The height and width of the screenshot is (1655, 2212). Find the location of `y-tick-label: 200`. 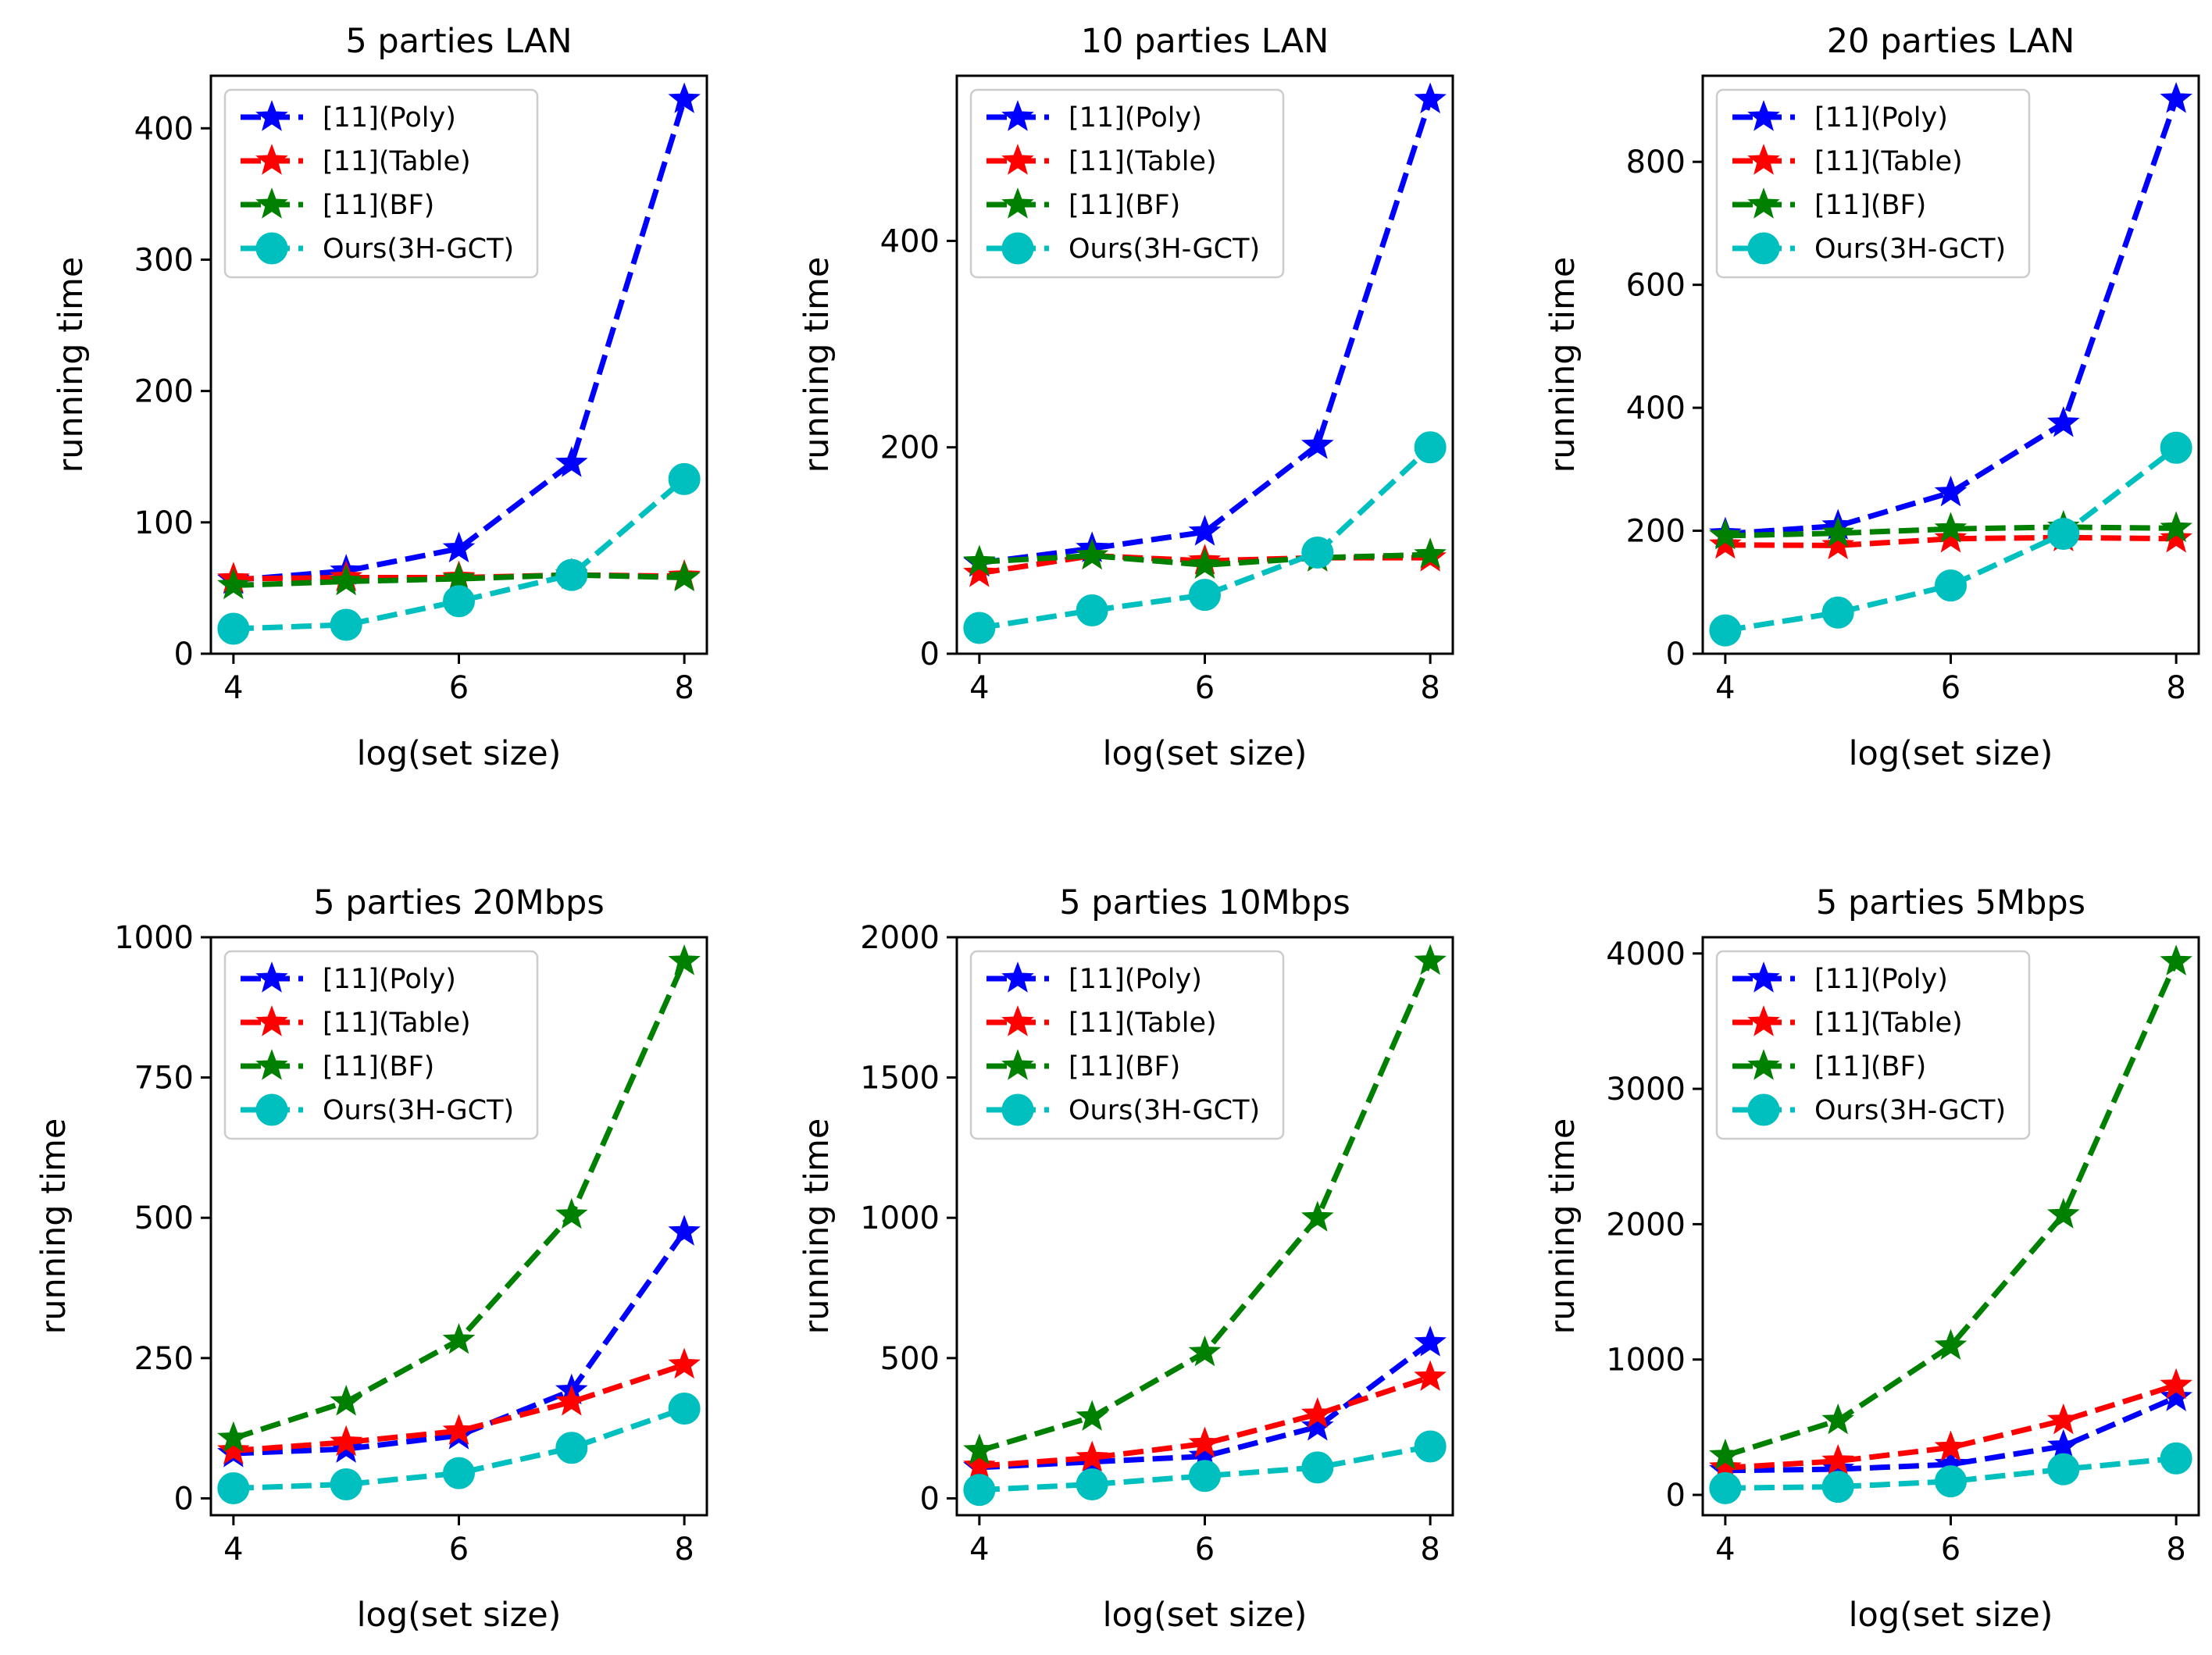

y-tick-label: 200 is located at coordinates (1656, 532).